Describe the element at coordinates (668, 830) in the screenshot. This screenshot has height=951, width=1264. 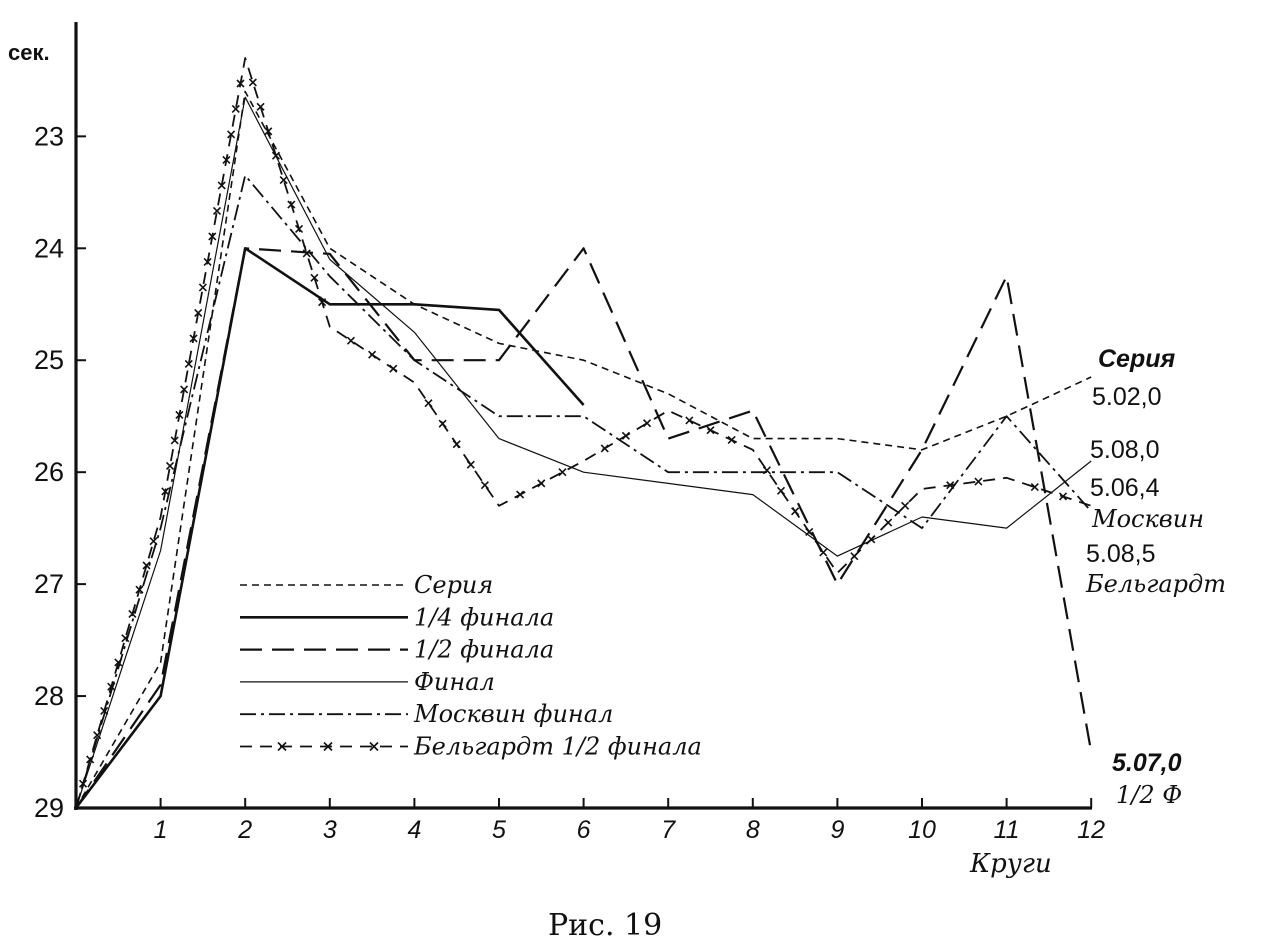
I see `x-tick-label: 7` at that location.